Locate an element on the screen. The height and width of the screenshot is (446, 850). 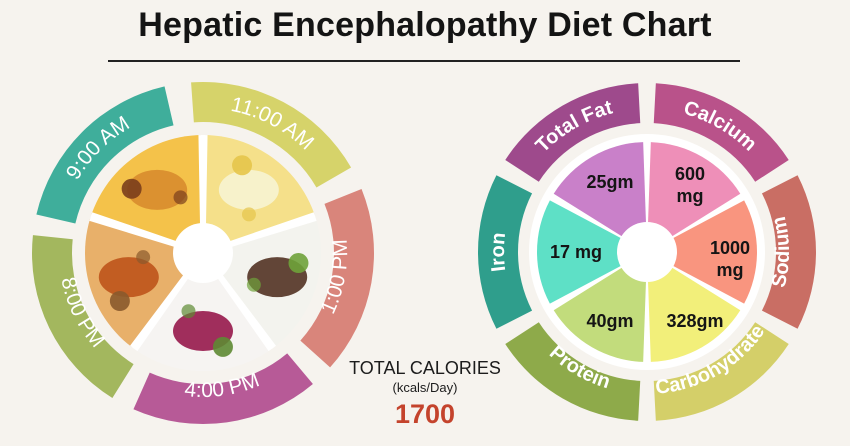
dosa-with-chutneys-icon is located at coordinates (145, 196).